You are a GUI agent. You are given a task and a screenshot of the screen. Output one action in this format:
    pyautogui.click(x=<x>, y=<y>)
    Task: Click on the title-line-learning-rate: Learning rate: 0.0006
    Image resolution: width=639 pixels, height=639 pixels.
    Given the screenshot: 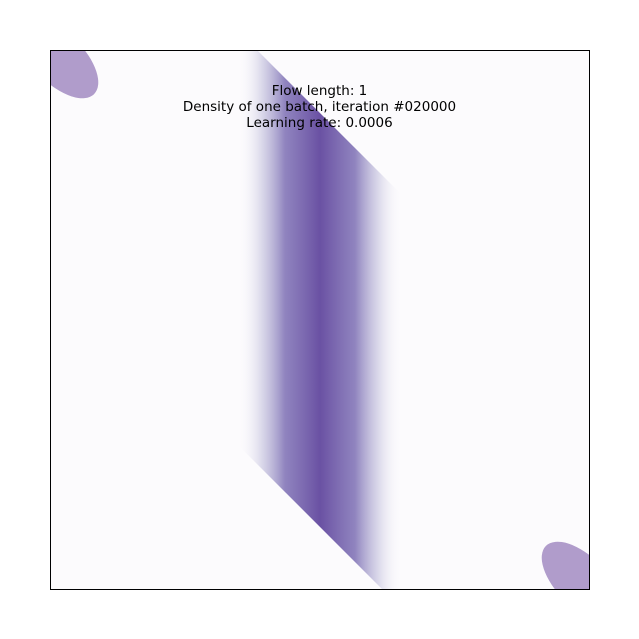 What is the action you would take?
    pyautogui.click(x=319, y=123)
    